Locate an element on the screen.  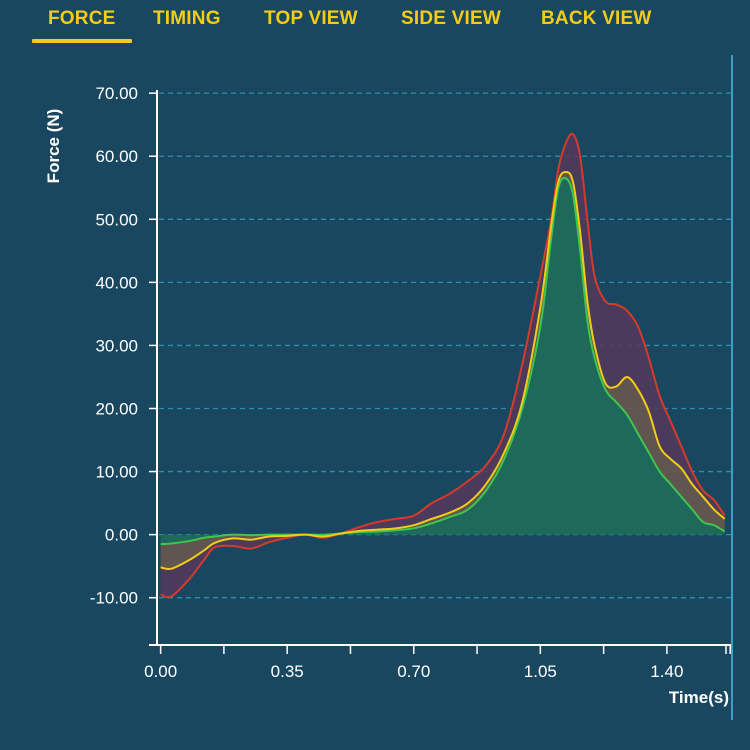
y-tick-label: 50.00 is located at coordinates (116, 219).